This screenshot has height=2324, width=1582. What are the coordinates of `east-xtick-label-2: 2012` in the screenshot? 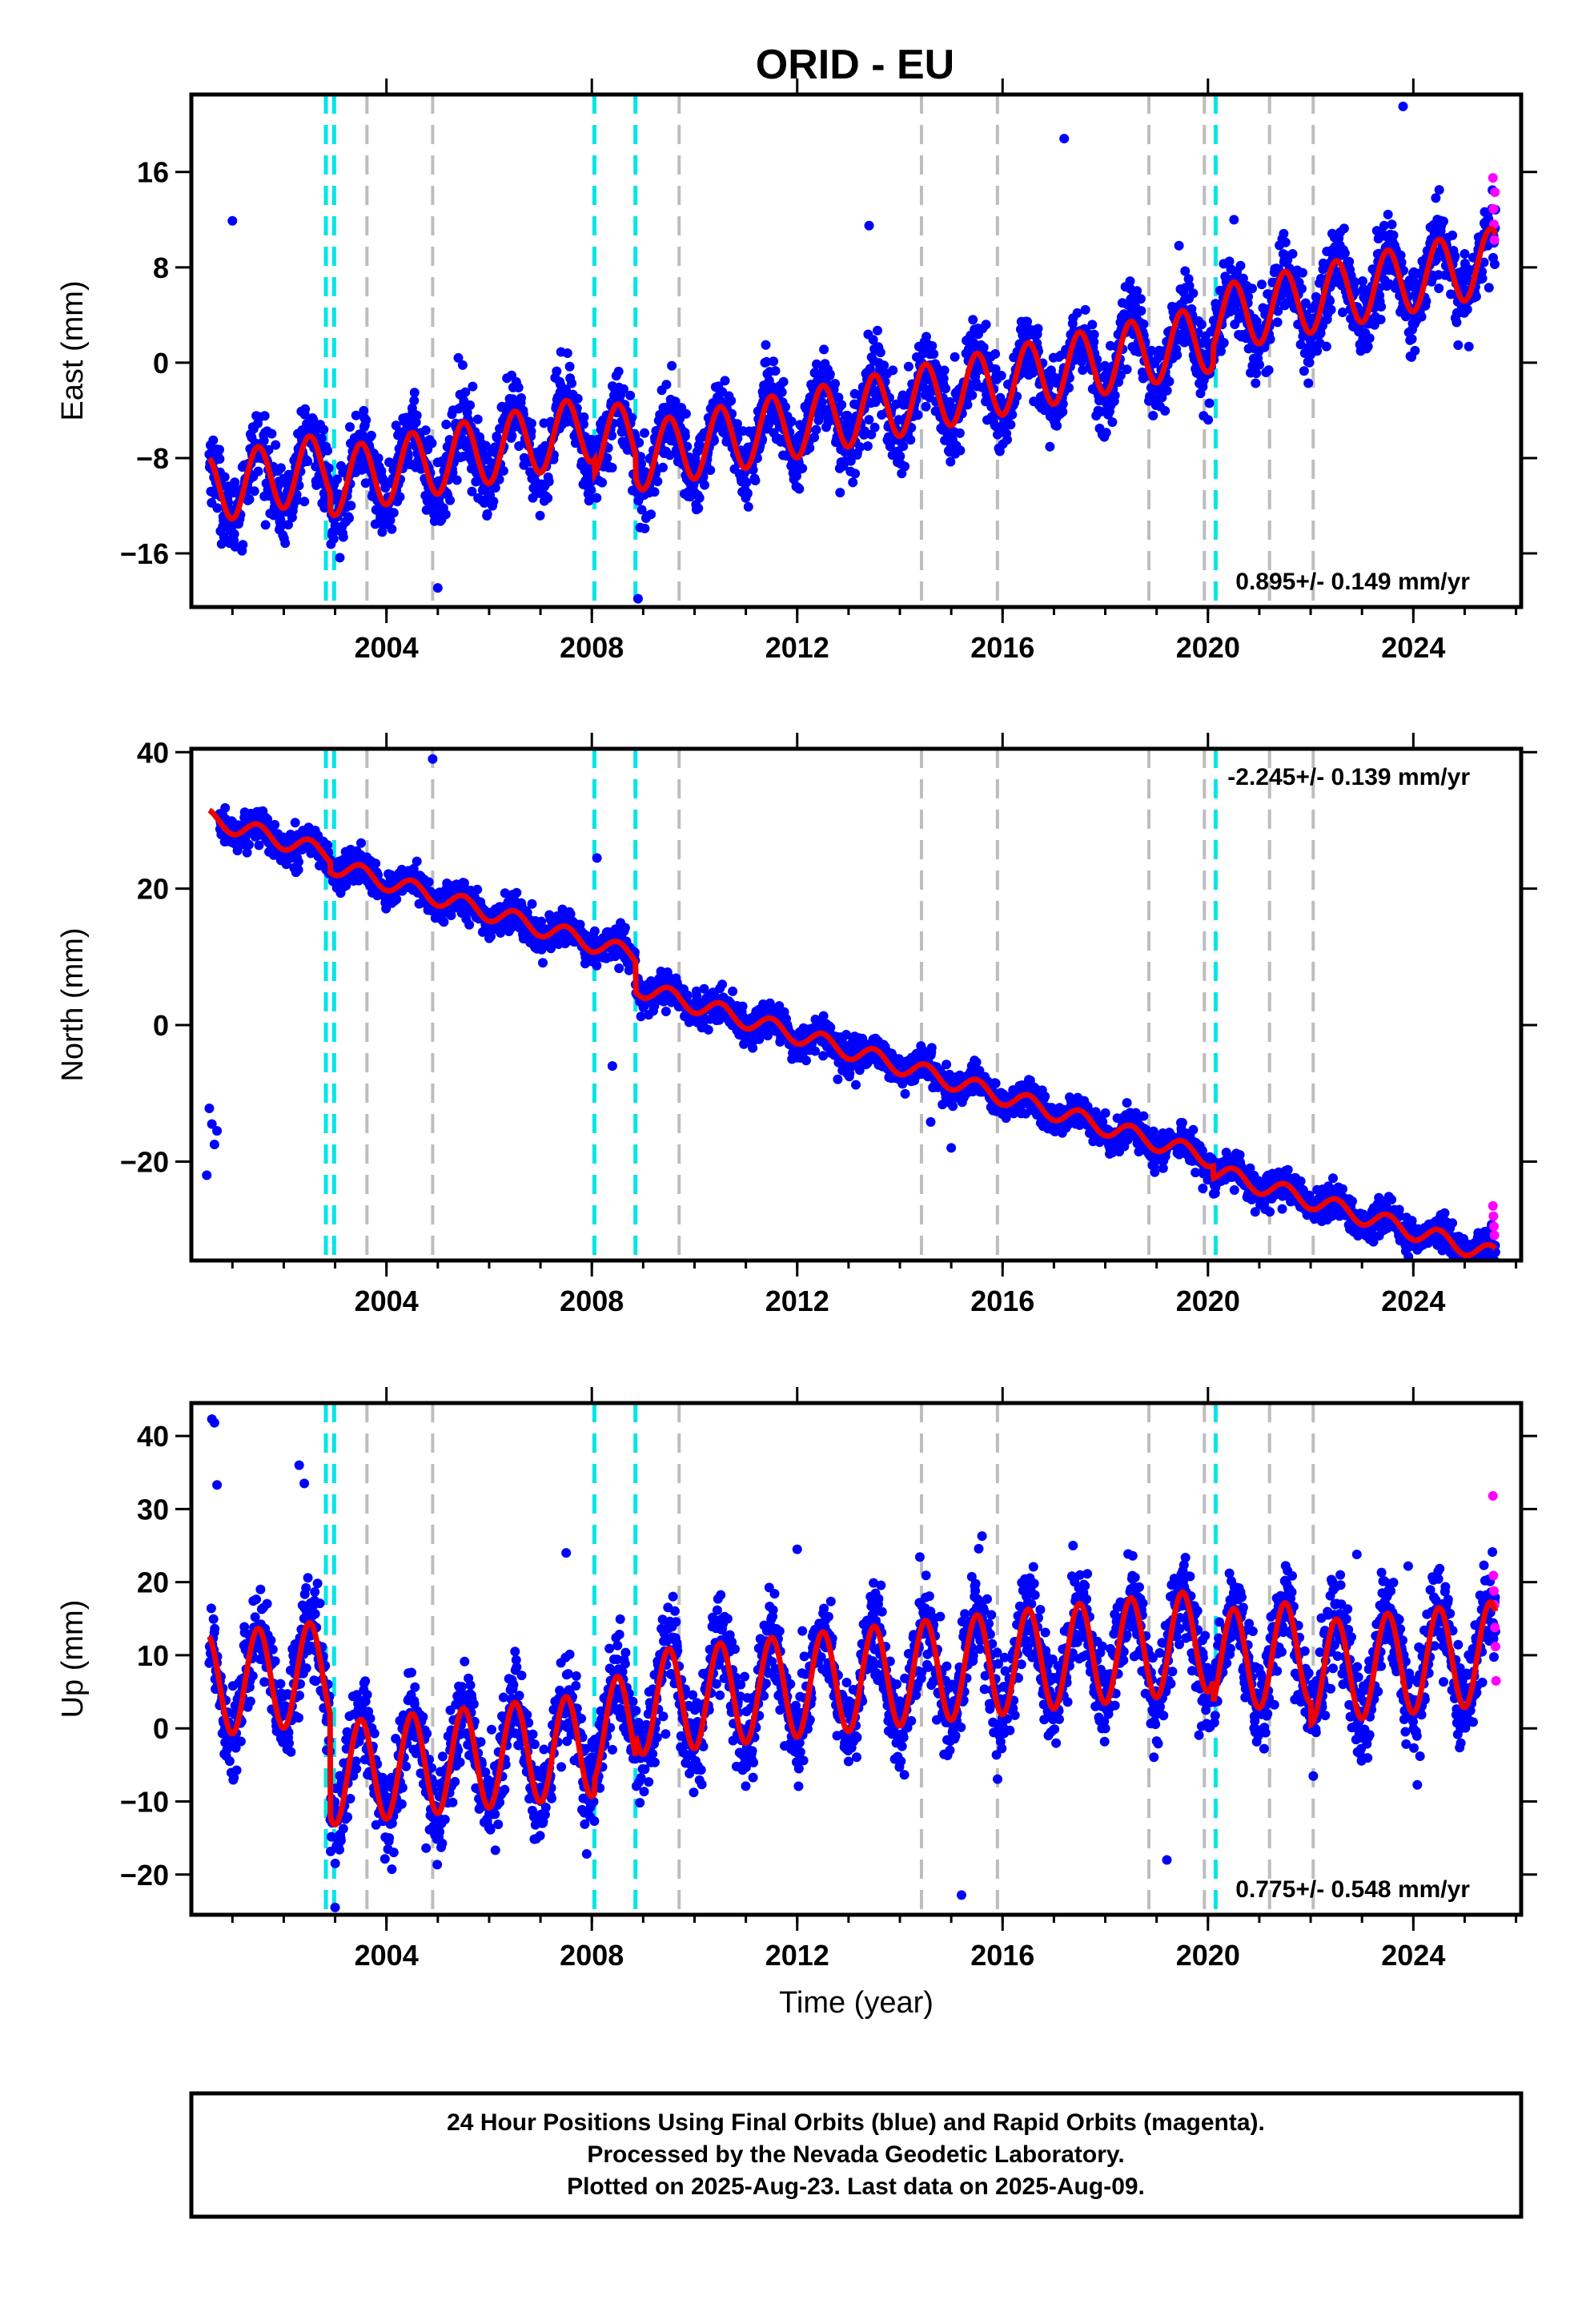 It's located at (797, 647).